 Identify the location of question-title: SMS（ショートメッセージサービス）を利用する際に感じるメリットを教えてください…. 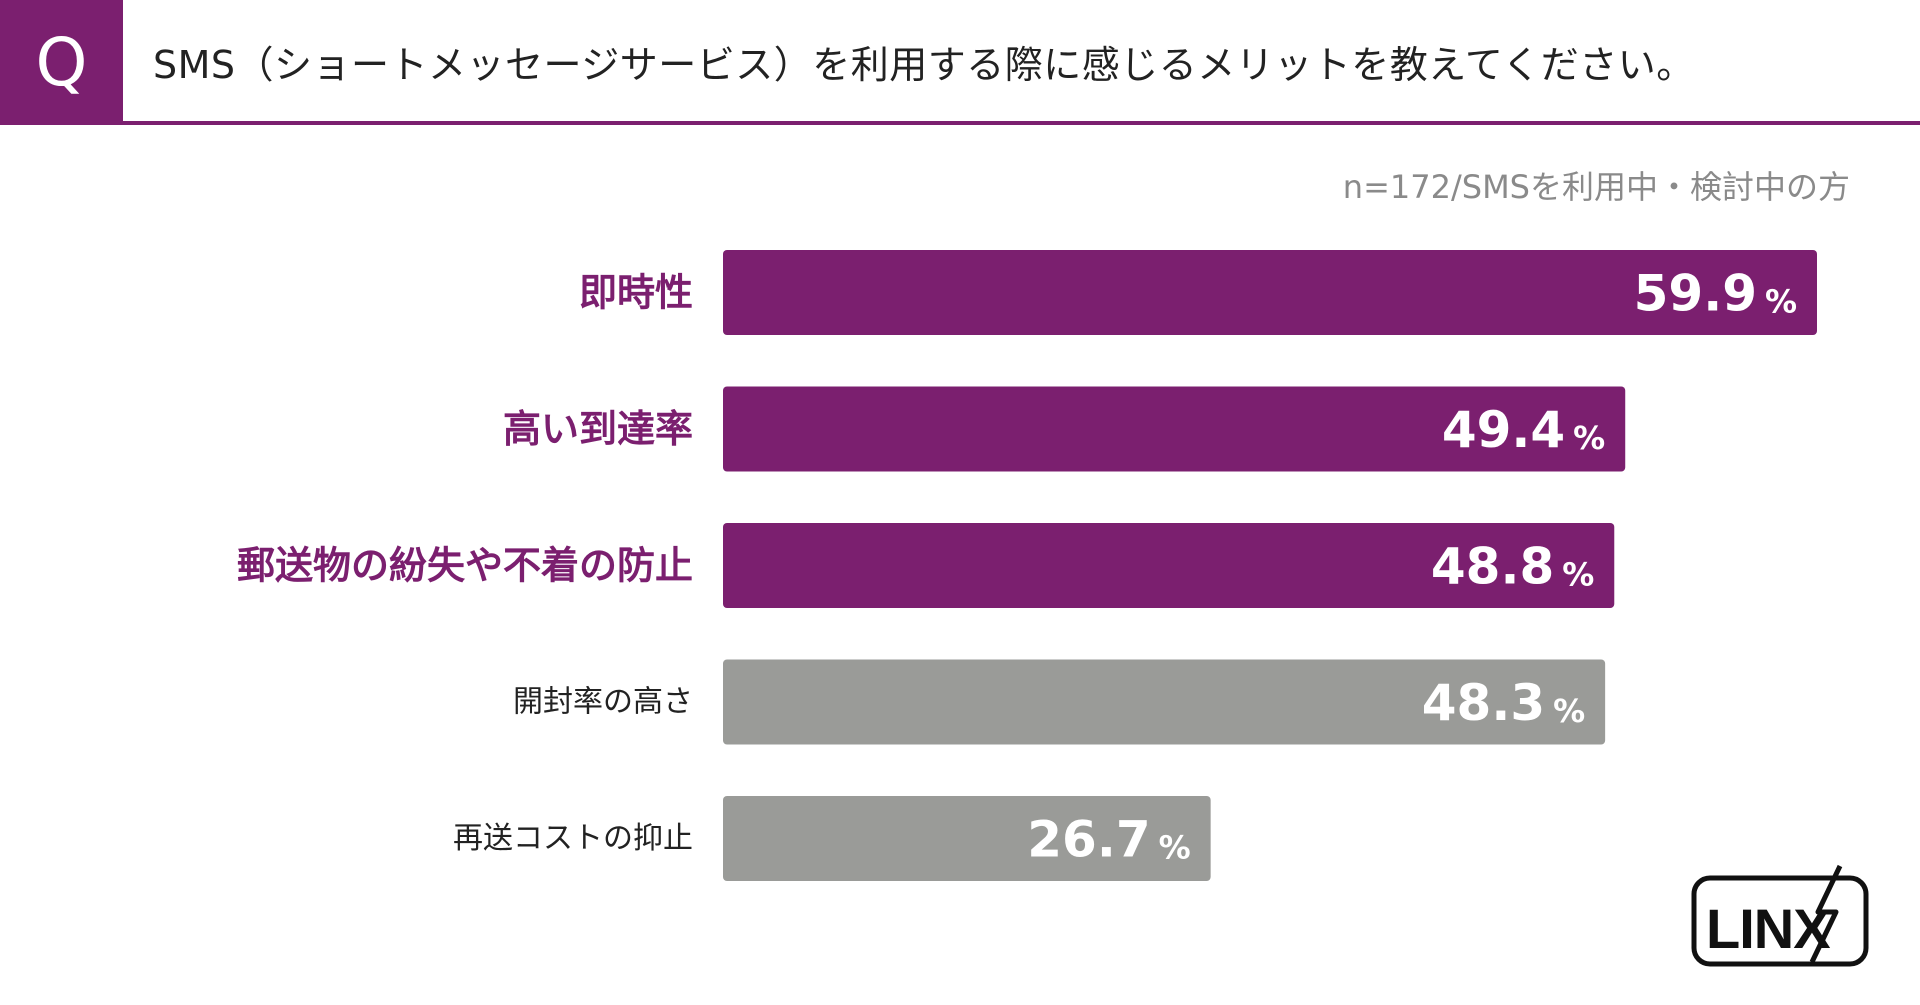
(924, 65).